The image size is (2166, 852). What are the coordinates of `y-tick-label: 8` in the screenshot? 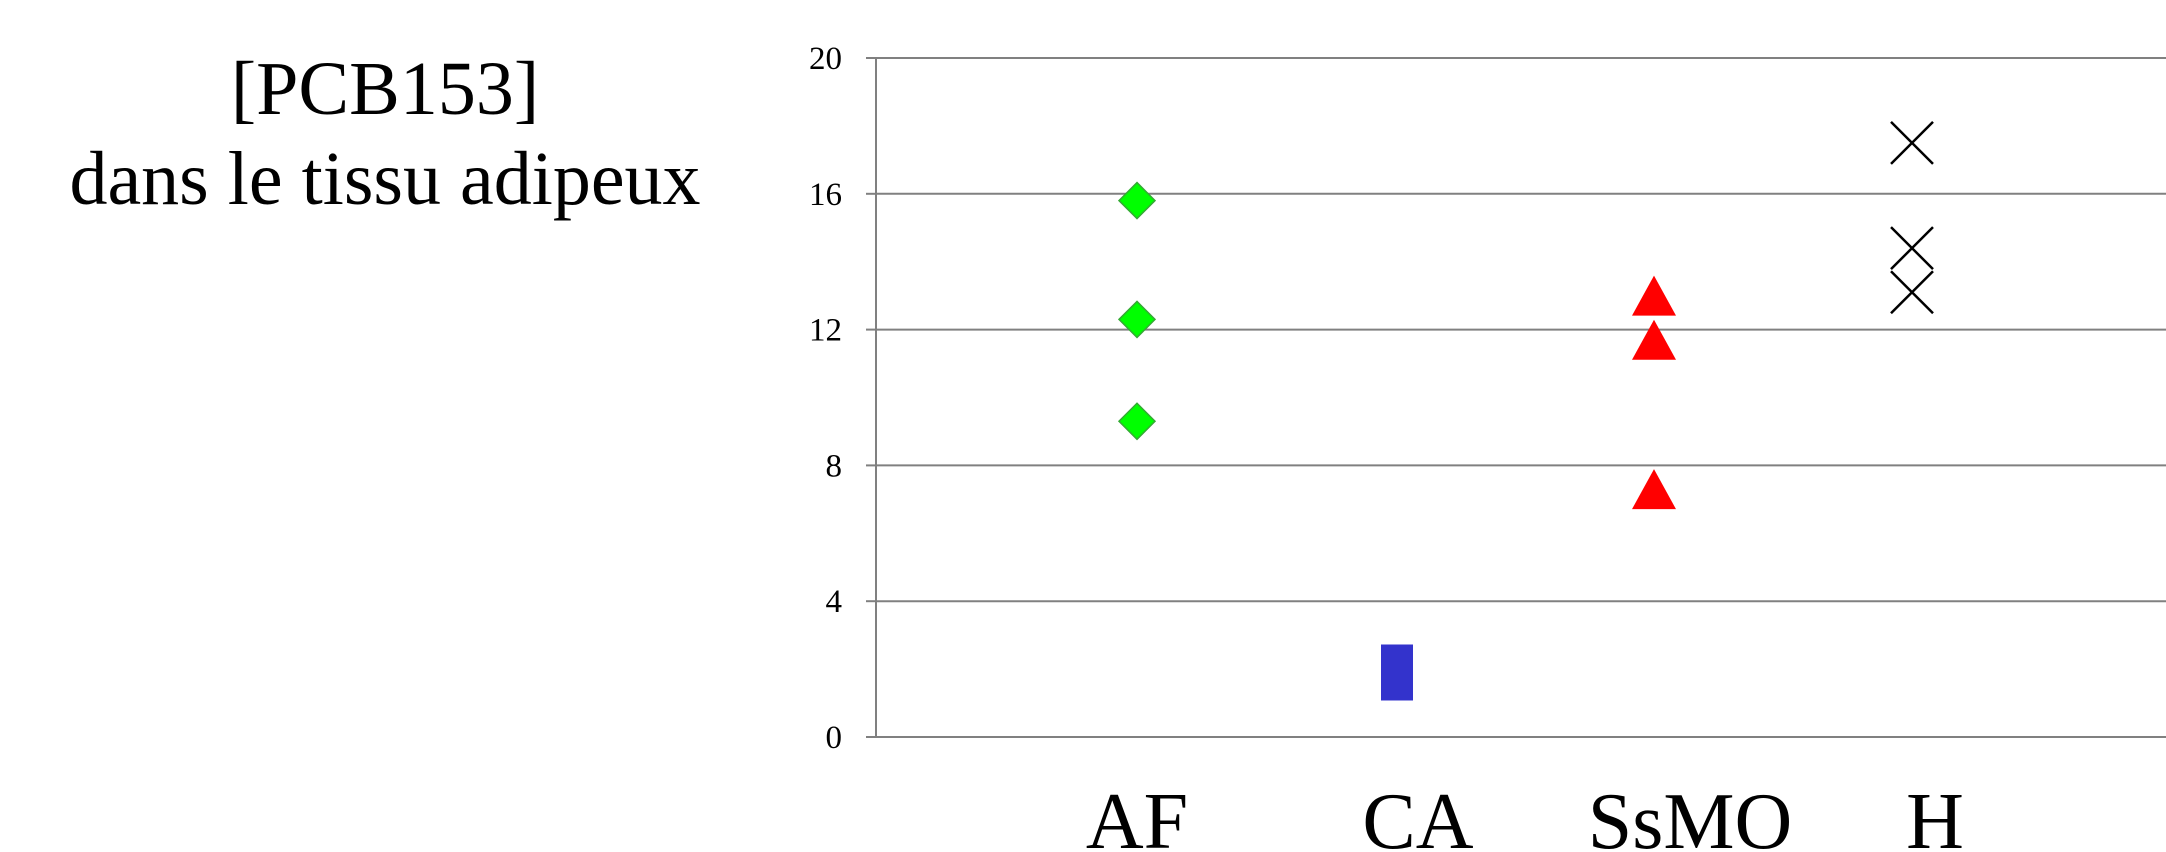 It's located at (834, 466).